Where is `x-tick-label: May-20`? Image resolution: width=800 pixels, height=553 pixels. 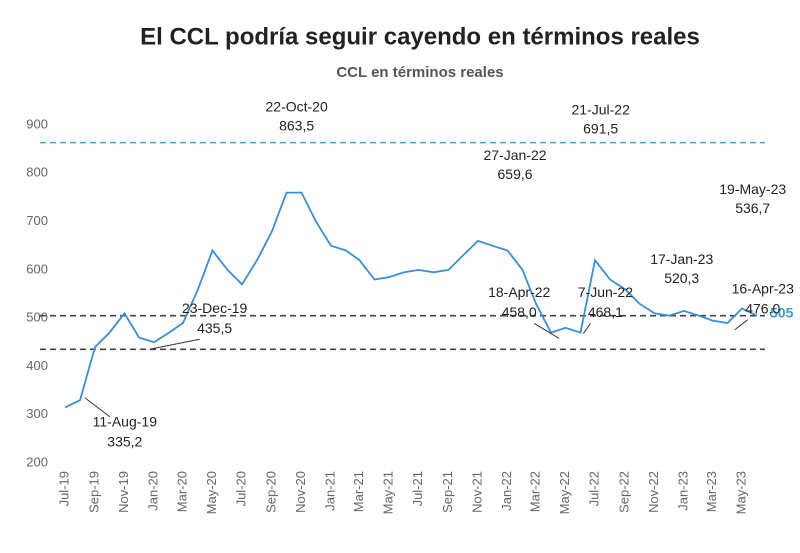
x-tick-label: May-20 is located at coordinates (211, 492).